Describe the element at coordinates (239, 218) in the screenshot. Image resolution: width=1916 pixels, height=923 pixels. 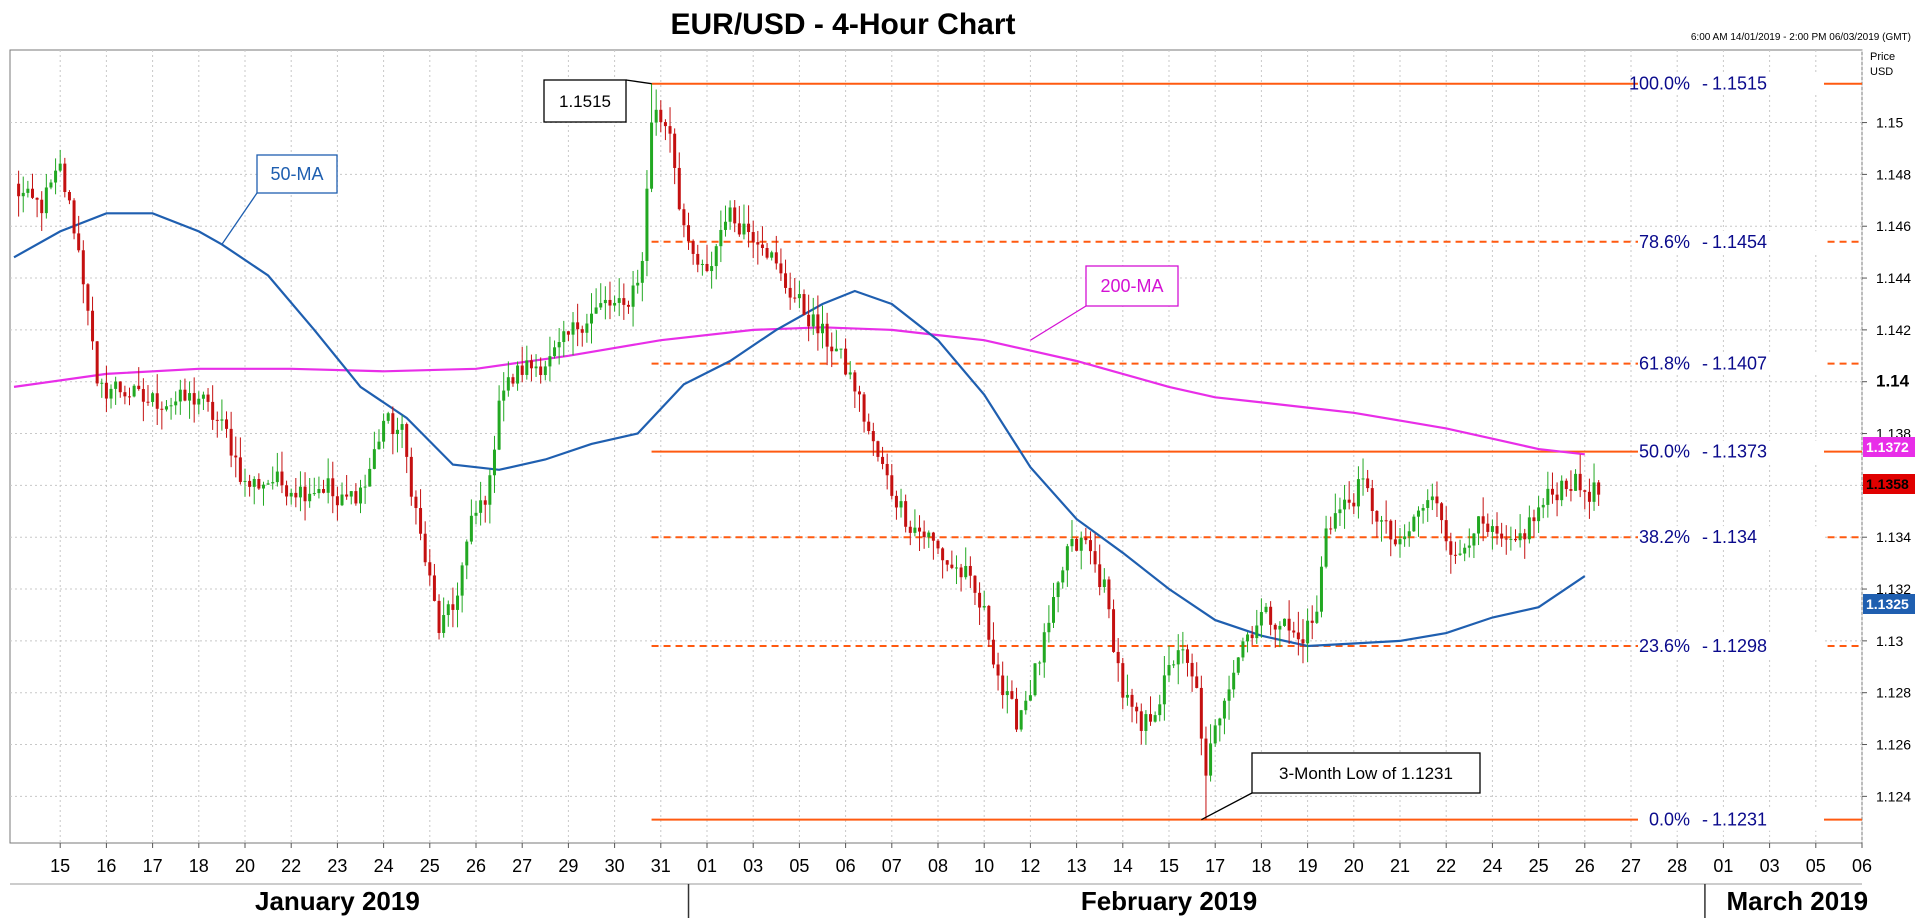
I see `annotation-pointer` at that location.